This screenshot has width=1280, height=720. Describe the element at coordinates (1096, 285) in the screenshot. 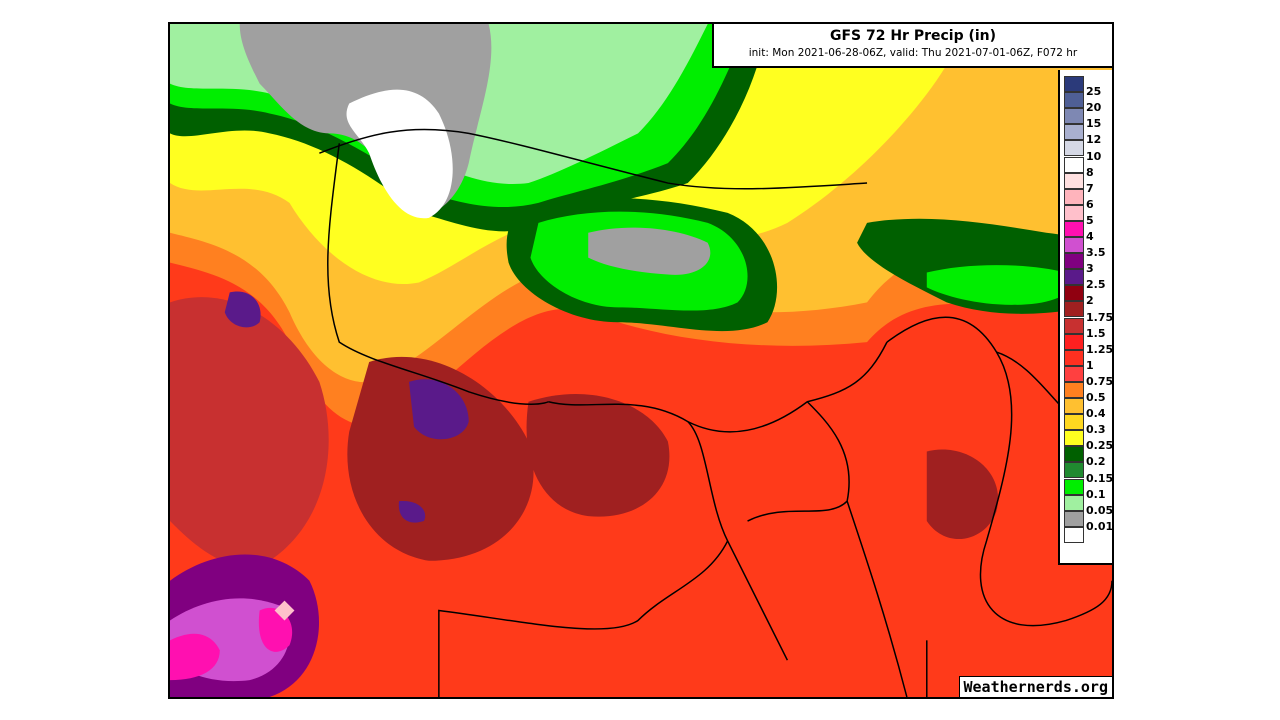

I see `legend-label: 2.5` at that location.